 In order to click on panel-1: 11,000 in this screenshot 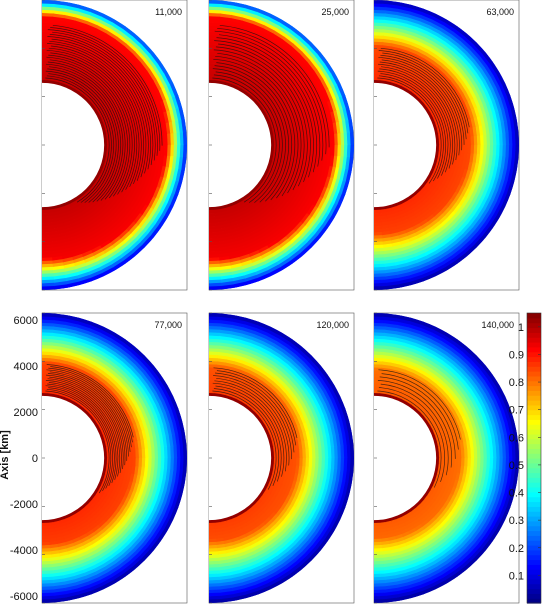, I will do `click(114, 145)`.